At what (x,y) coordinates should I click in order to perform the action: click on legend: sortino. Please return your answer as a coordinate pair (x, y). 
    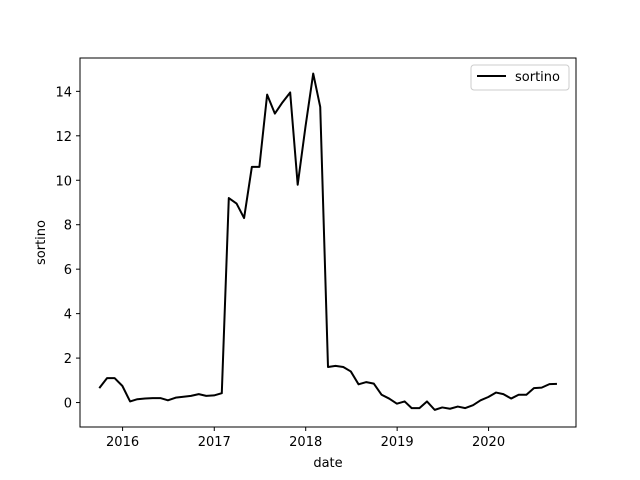
    Looking at the image, I should click on (520, 77).